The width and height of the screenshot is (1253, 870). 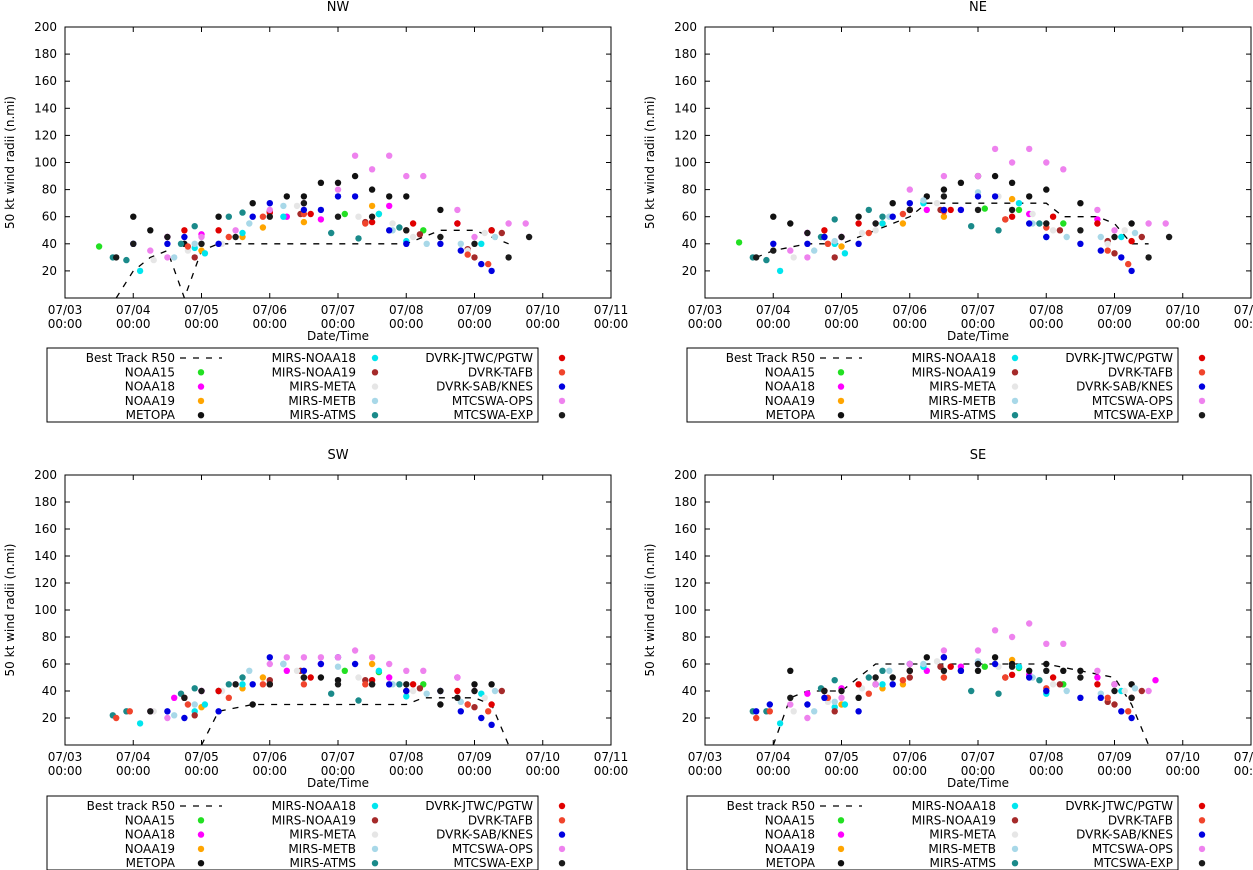 I want to click on y-tick-label: 100, so click(x=45, y=163).